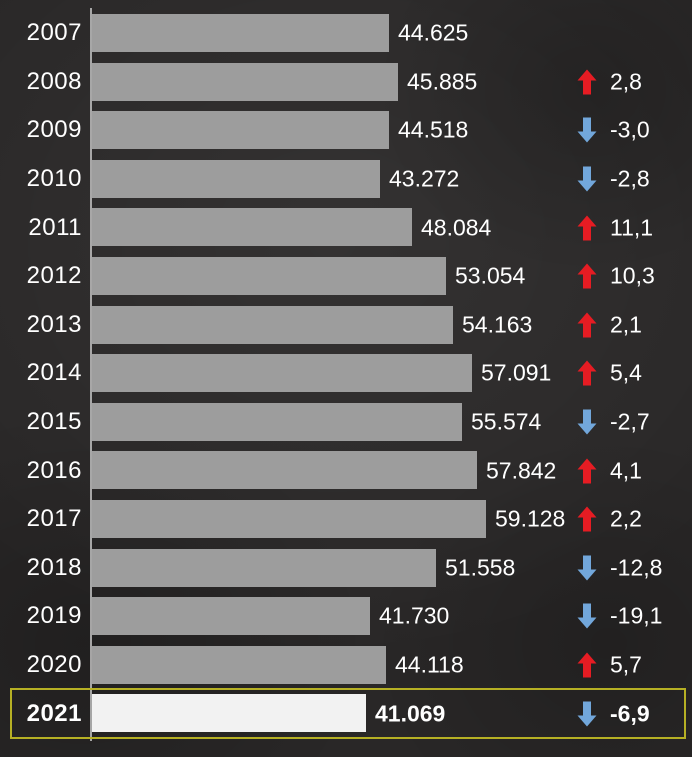 The width and height of the screenshot is (692, 757). What do you see at coordinates (410, 713) in the screenshot?
I see `value-label: 41.069` at bounding box center [410, 713].